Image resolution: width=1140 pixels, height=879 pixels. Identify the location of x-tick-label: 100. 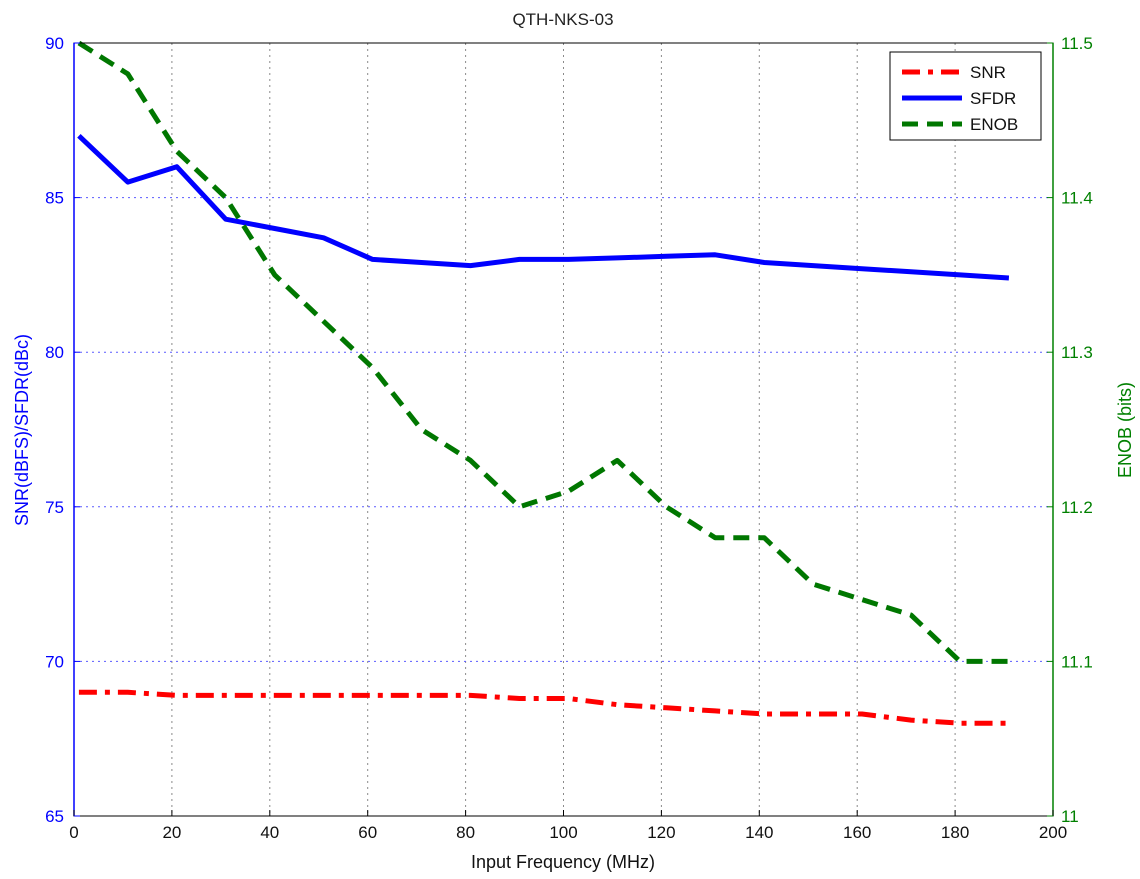
(563, 832).